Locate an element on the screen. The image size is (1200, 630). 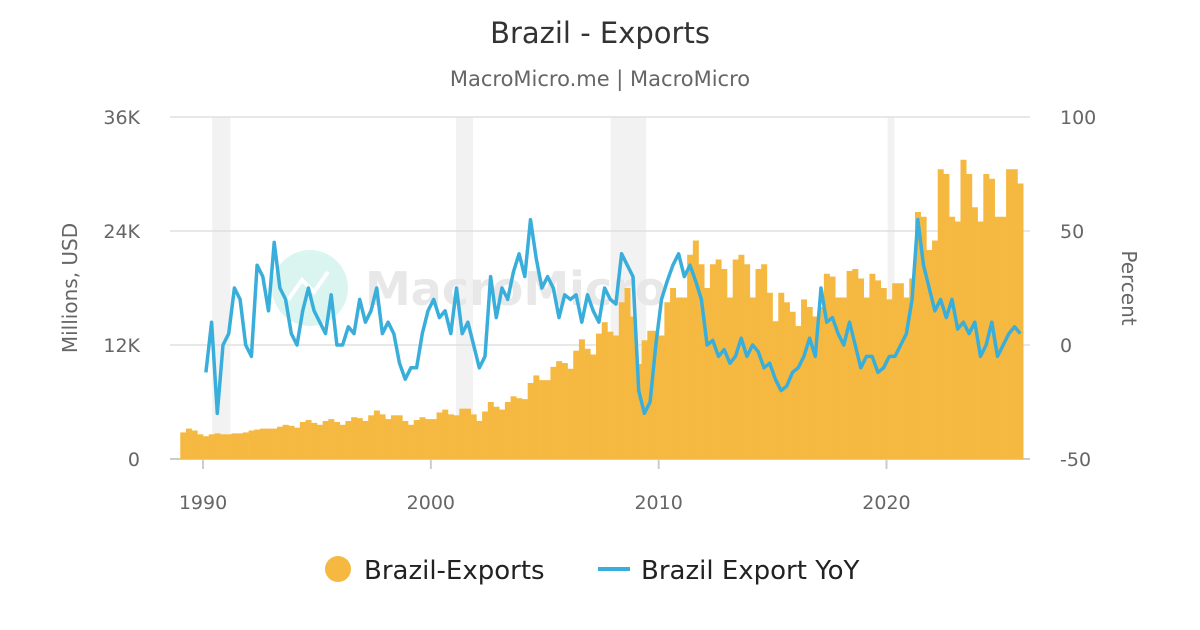
left-tick-label: 0 is located at coordinates (134, 460).